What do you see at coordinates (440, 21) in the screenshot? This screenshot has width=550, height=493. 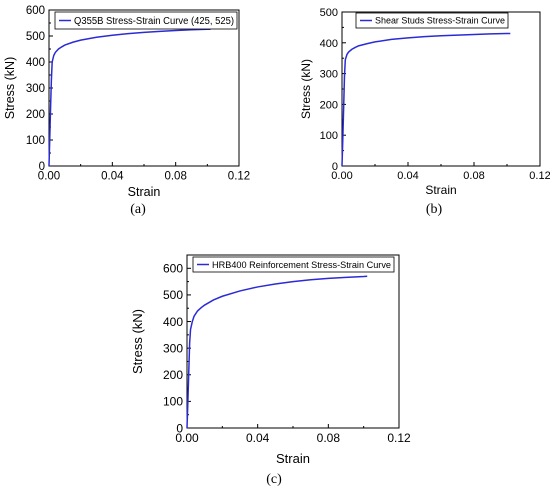 I see `legend-label: Shear Studs Stress-Strain Curve` at bounding box center [440, 21].